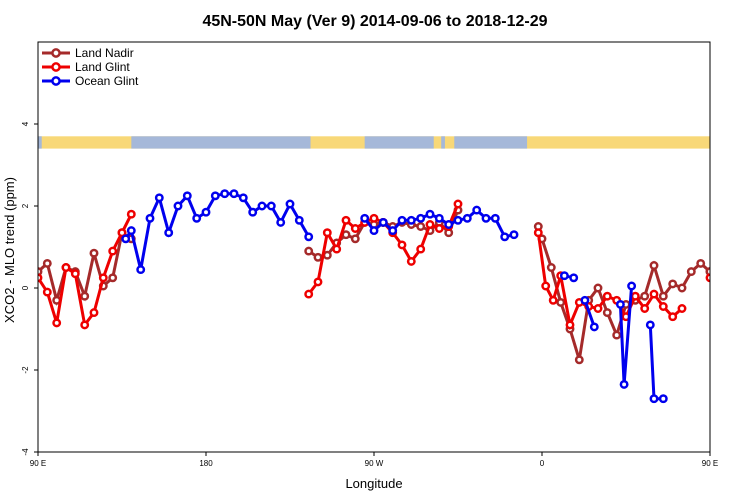 The image size is (750, 500). What do you see at coordinates (25, 123) in the screenshot?
I see `y-tick-label: 4` at bounding box center [25, 123].